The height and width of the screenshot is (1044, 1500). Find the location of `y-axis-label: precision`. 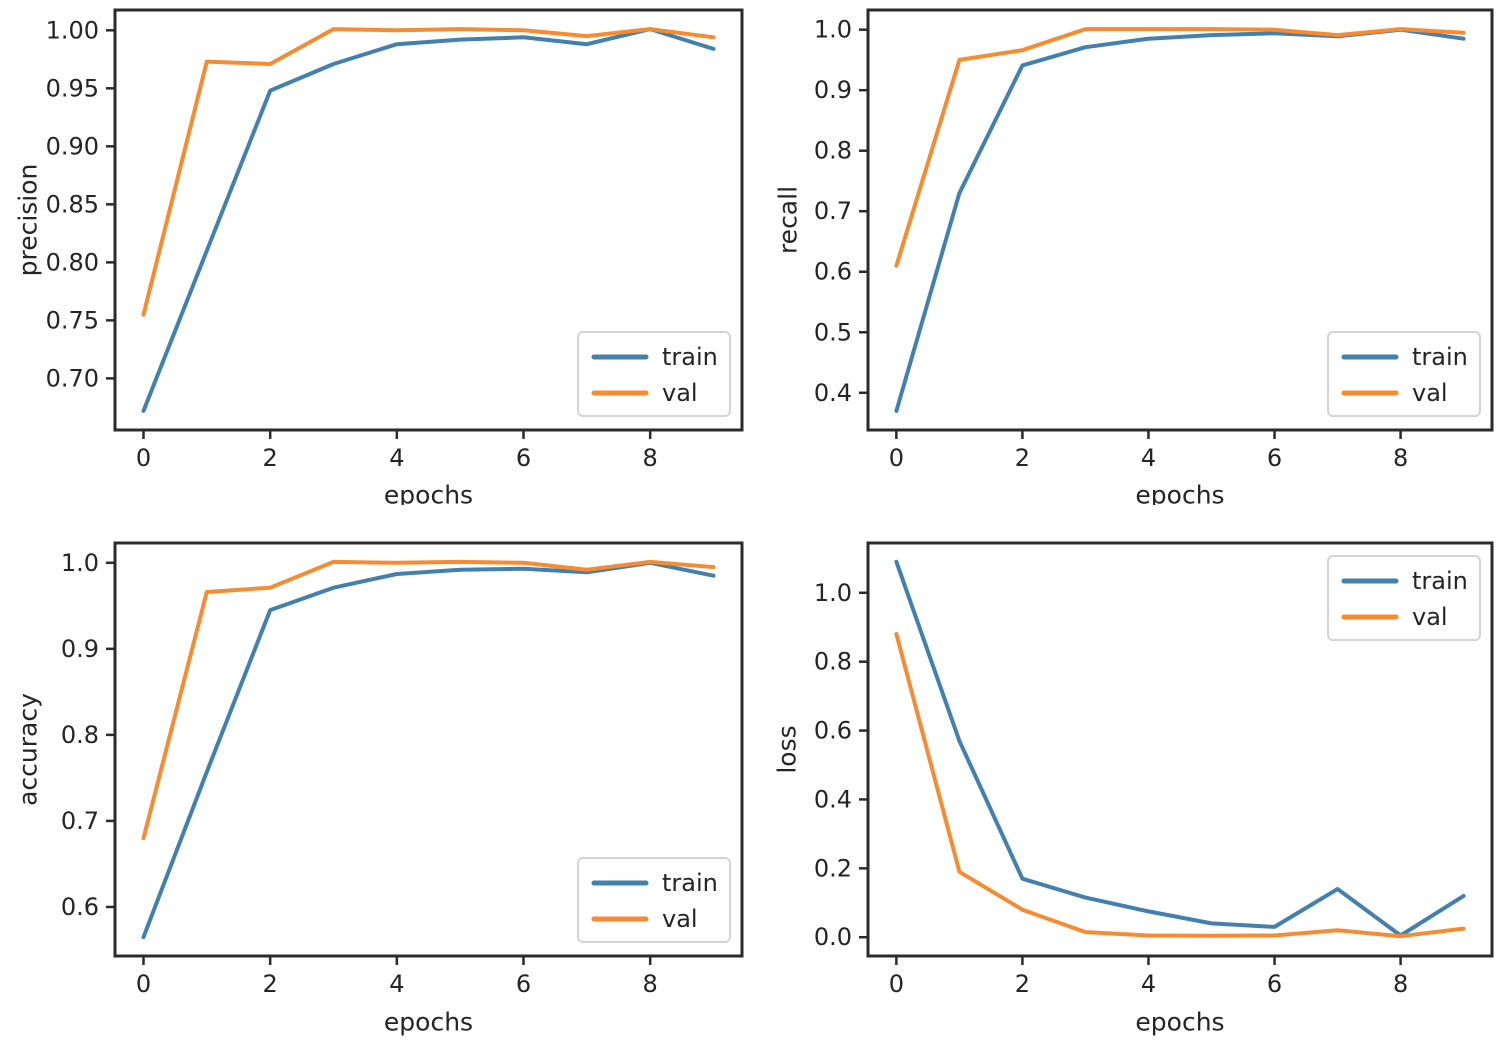

y-axis-label: precision is located at coordinates (28, 220).